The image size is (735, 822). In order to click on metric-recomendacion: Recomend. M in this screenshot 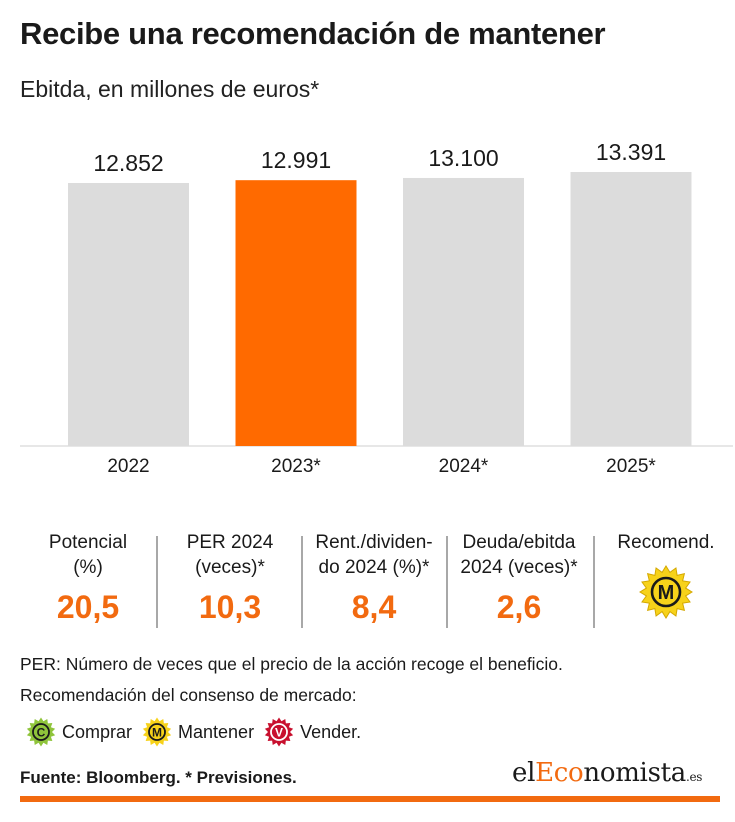, I will do `click(665, 574)`.